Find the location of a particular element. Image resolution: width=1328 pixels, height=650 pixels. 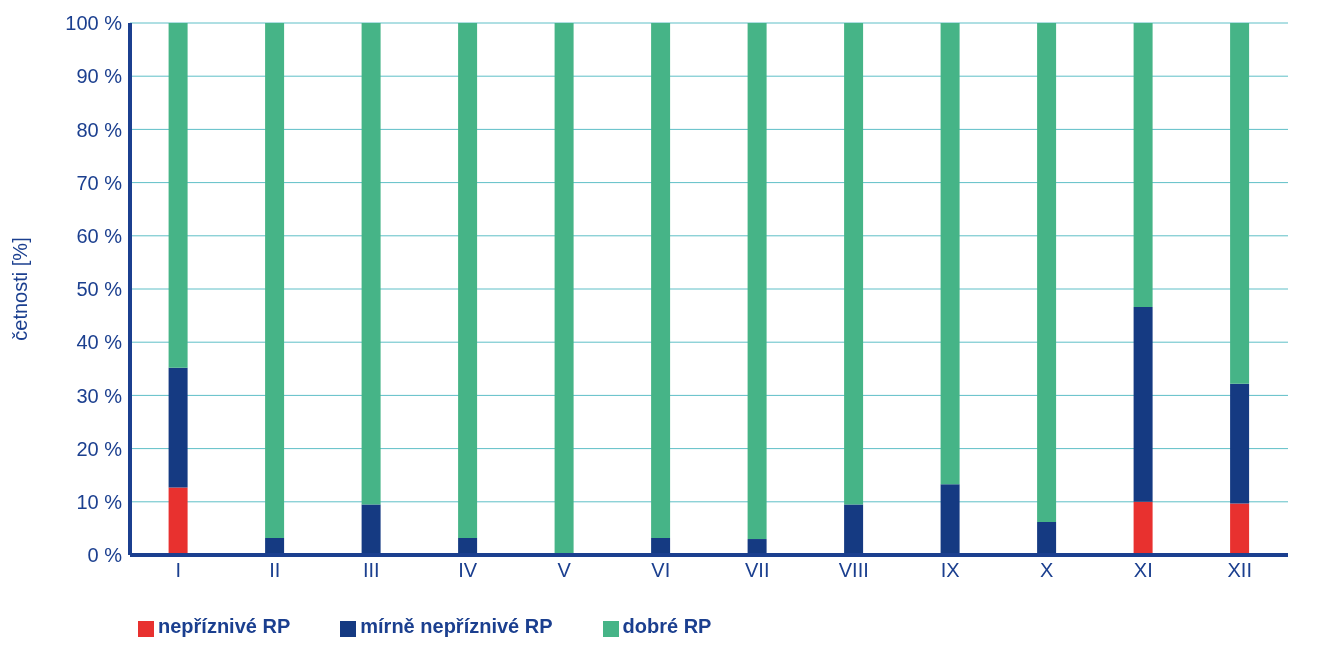

x-tick-label: I is located at coordinates (178, 570).